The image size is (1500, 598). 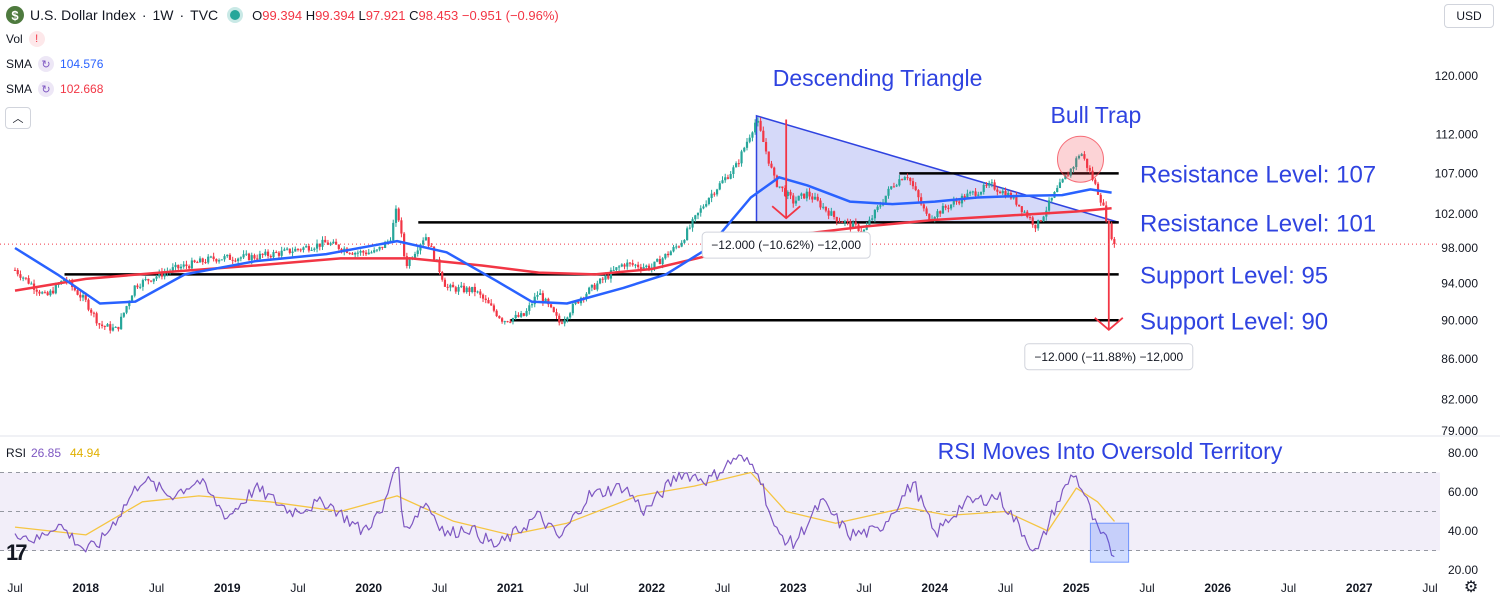 What do you see at coordinates (786, 245) in the screenshot?
I see `measure-1-box` at bounding box center [786, 245].